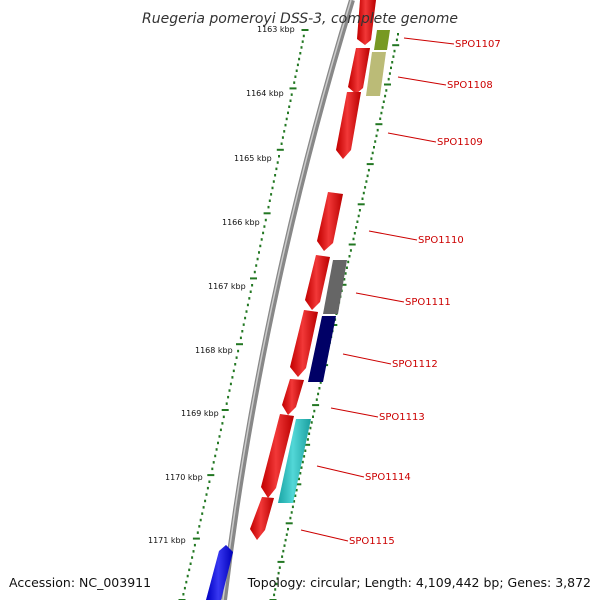 The height and width of the screenshot is (600, 600). What do you see at coordinates (300, 19) in the screenshot?
I see `map-title: Ruegeria pomeroyi DSS-3, complete genome` at bounding box center [300, 19].